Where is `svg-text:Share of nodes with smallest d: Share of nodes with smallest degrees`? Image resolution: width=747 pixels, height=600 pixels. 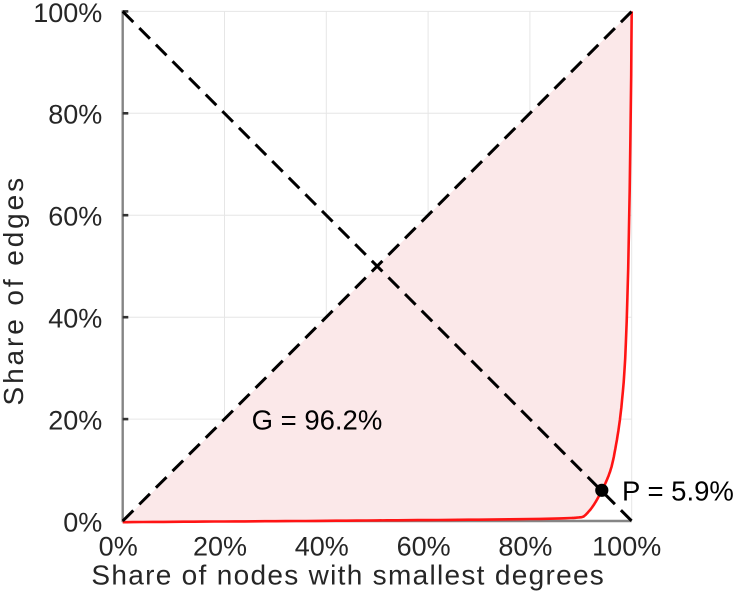 svg-text:Share of nodes with smallest d: Share of nodes with smallest degrees is located at coordinates (348, 575).